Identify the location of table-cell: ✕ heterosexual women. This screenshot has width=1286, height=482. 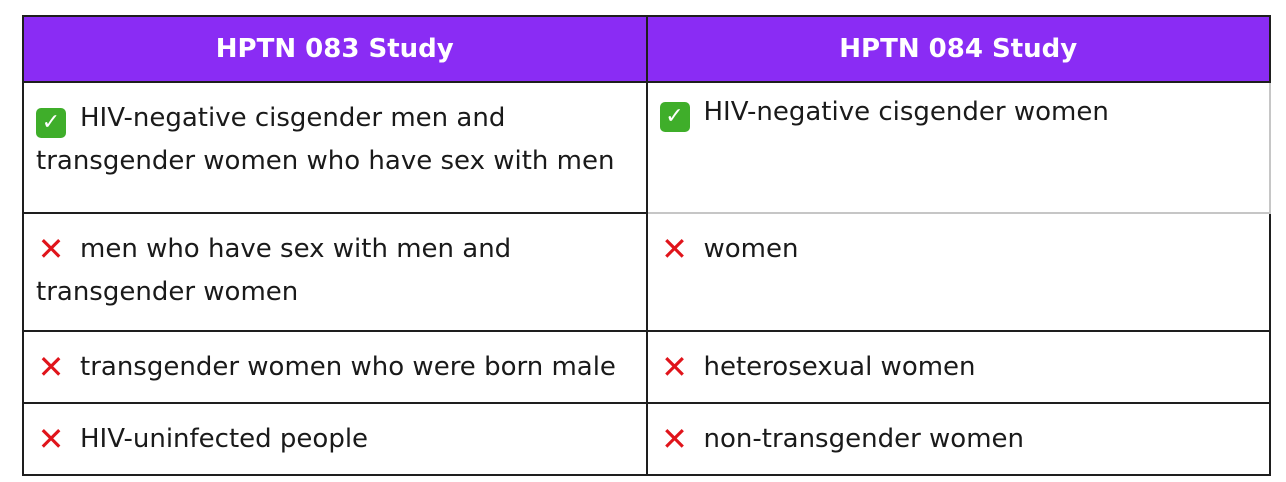
(958, 367).